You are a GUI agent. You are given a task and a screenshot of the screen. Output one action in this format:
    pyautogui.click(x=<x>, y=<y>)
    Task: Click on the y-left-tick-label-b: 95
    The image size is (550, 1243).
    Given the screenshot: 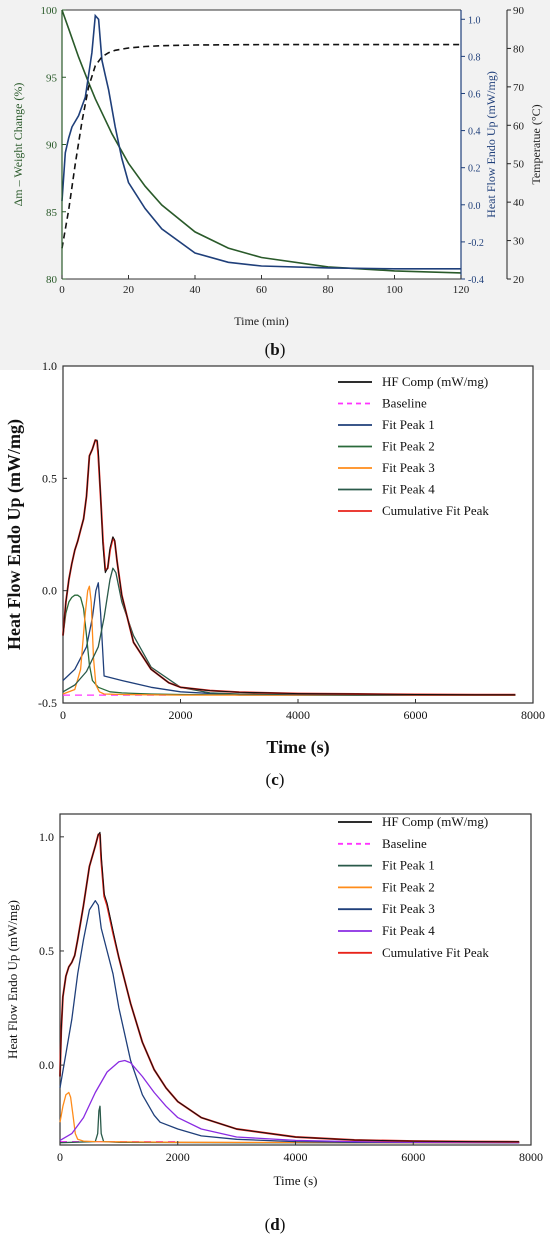 What is the action you would take?
    pyautogui.click(x=52, y=78)
    